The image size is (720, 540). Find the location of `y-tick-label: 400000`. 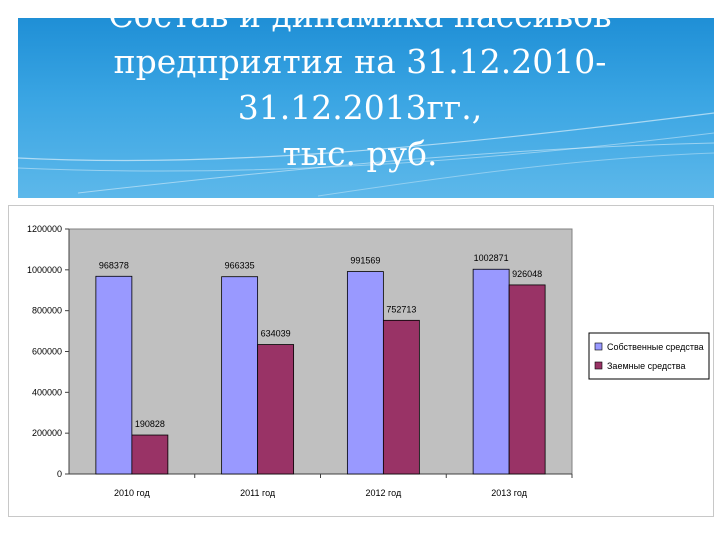

y-tick-label: 400000 is located at coordinates (47, 392).